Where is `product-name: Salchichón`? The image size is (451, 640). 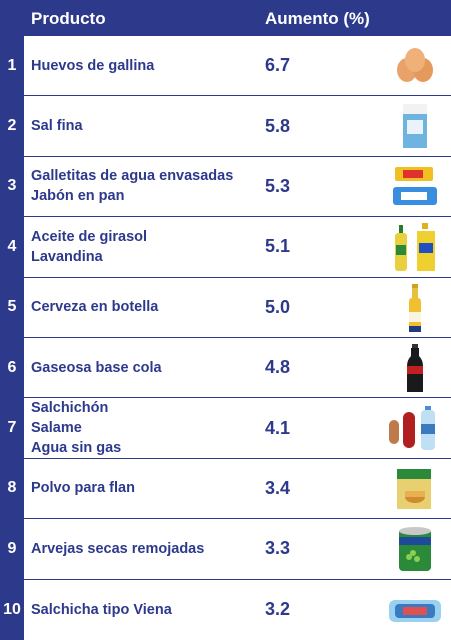
product-name: Salchichón is located at coordinates (70, 408).